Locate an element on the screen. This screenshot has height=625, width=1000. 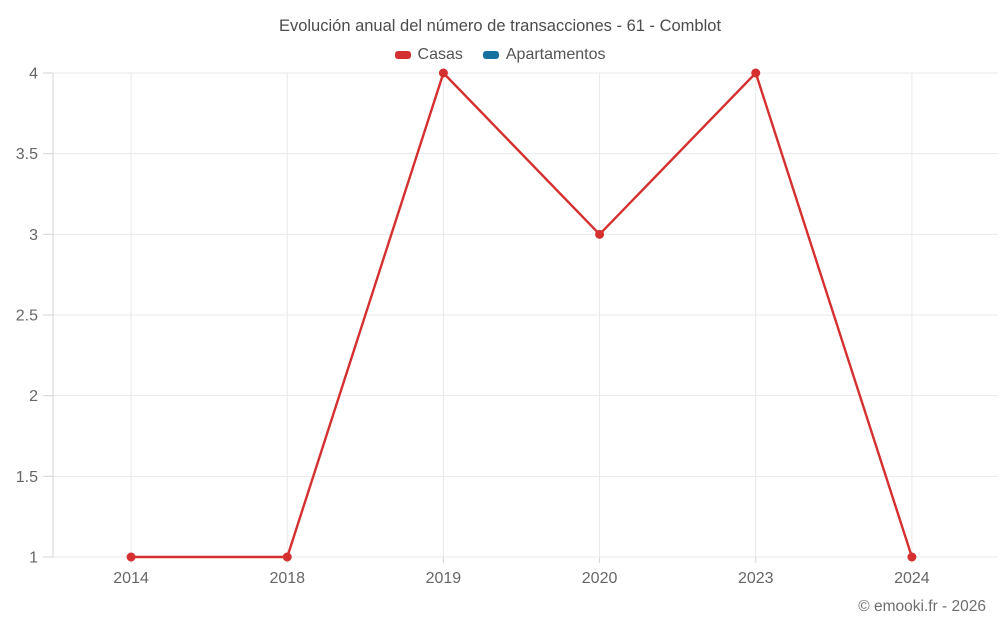
legend-item-apartamentos: Apartamentos is located at coordinates (544, 55).